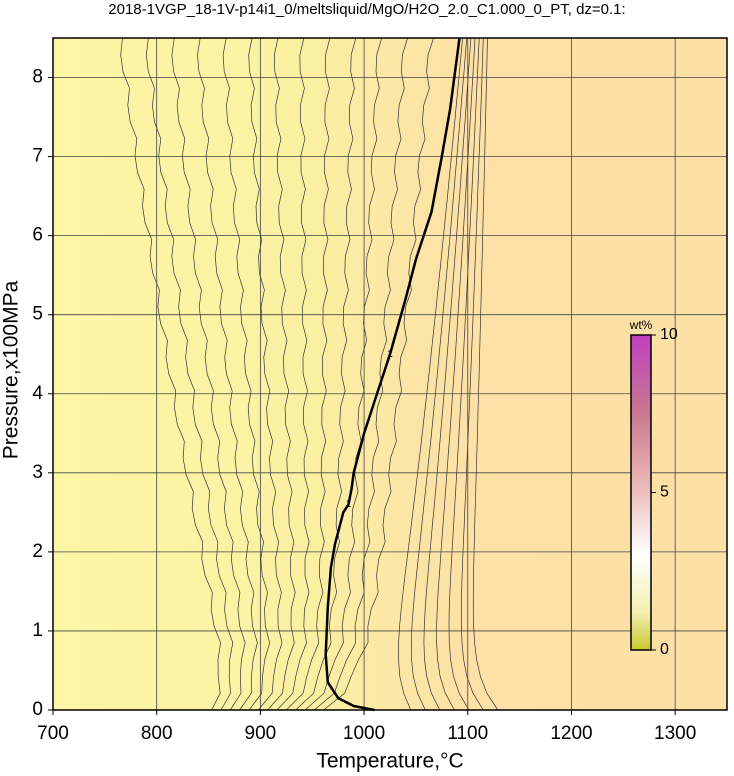 The width and height of the screenshot is (734, 776). What do you see at coordinates (261, 733) in the screenshot?
I see `x-tick-label: 900` at bounding box center [261, 733].